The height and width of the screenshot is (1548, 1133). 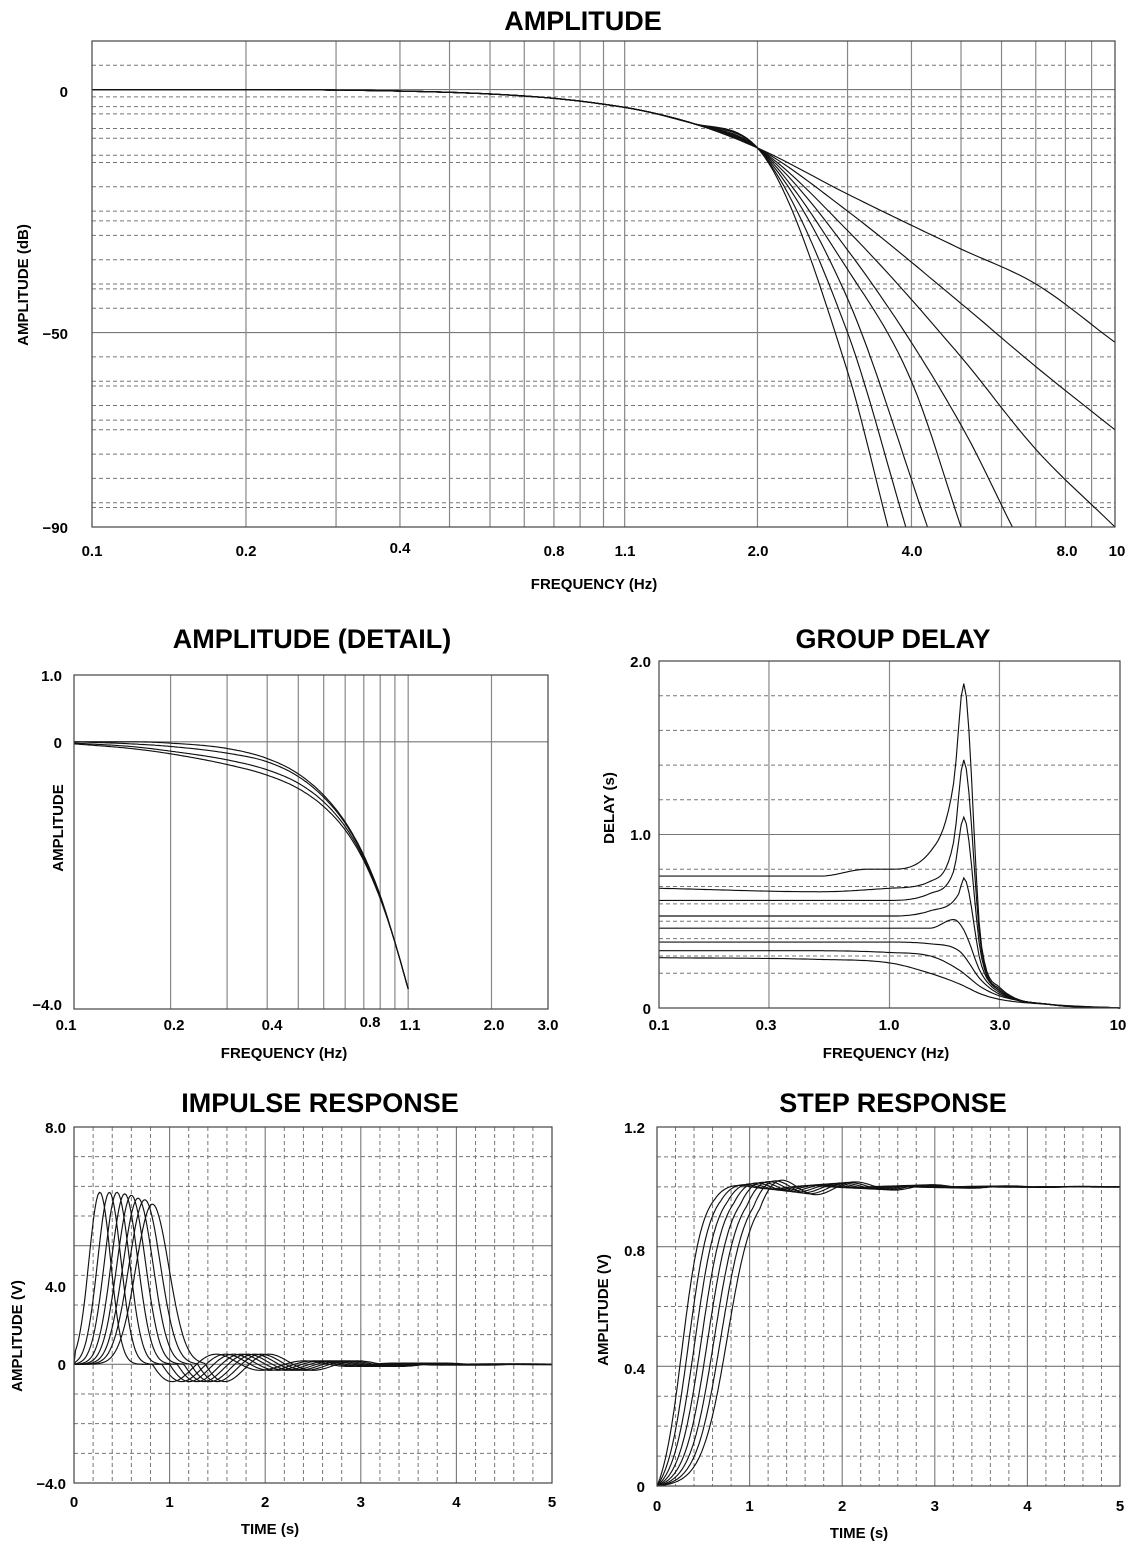 What do you see at coordinates (889, 1025) in the screenshot?
I see `x-tick-label: 1.0` at bounding box center [889, 1025].